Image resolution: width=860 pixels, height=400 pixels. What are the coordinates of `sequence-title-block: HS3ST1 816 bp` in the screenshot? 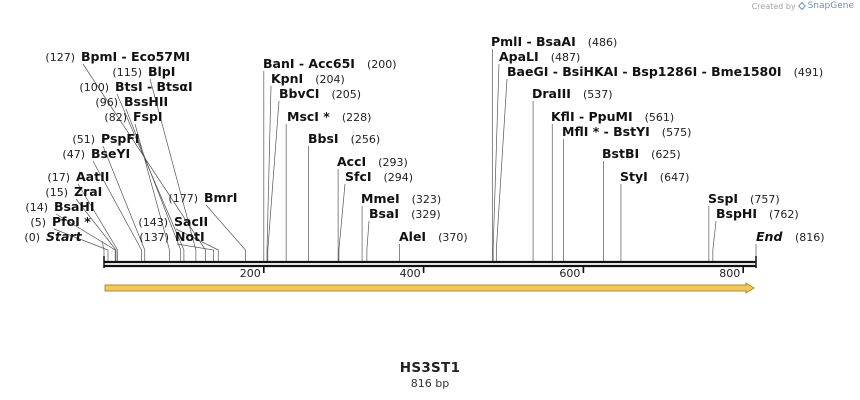 It's located at (430, 375).